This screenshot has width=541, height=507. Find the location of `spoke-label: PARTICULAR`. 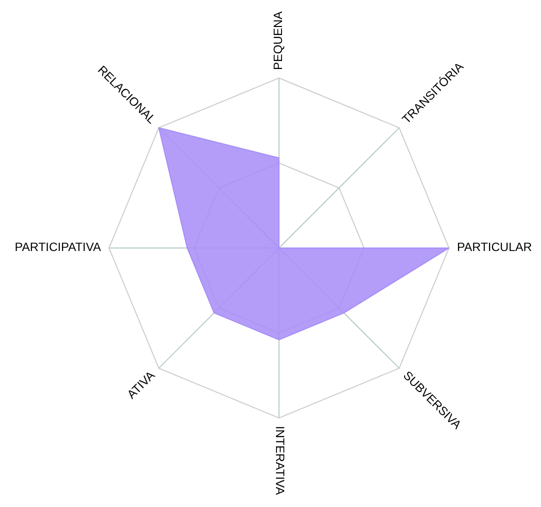

spoke-label: PARTICULAR is located at coordinates (494, 247).